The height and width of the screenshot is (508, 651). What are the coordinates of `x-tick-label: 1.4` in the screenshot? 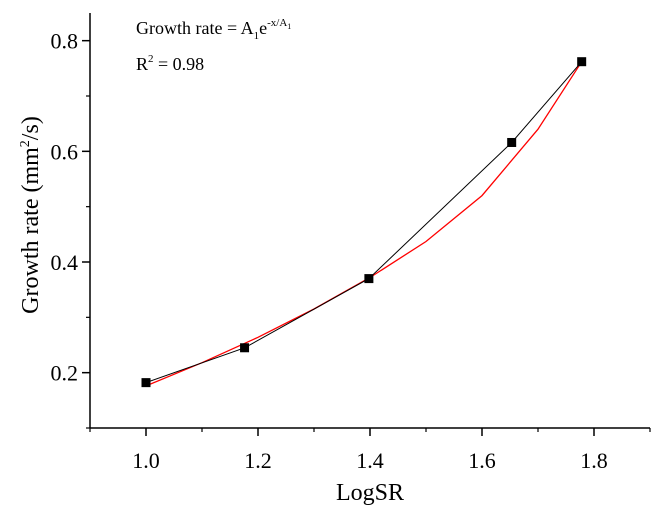 It's located at (370, 460).